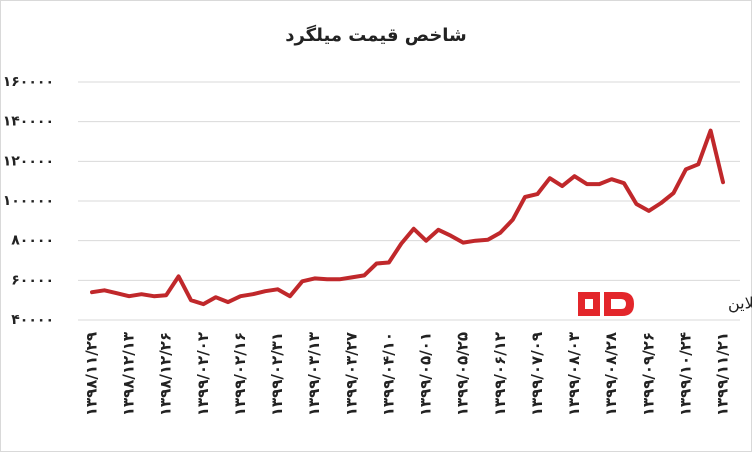  I want to click on x-tick-label: ۱۳۹۹/۱۱/۲۱, so click(723, 374).